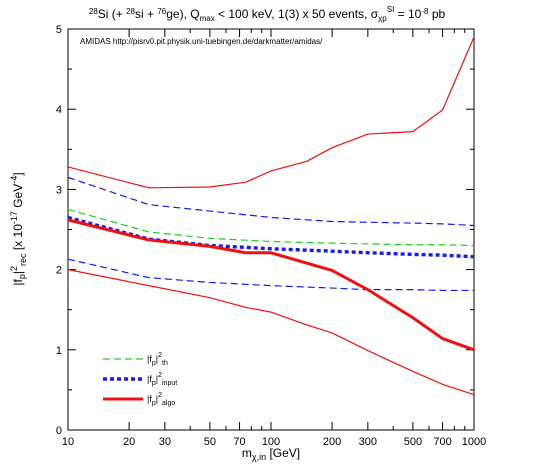 This screenshot has height=467, width=534. What do you see at coordinates (368, 442) in the screenshot?
I see `x-tick-label: 300` at bounding box center [368, 442].